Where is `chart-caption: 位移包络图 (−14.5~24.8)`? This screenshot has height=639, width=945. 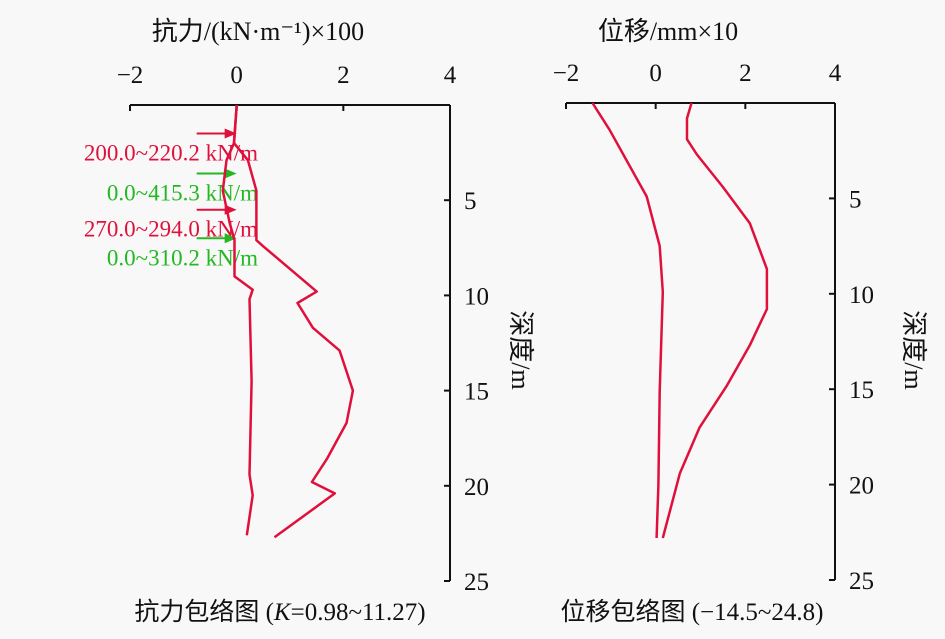 chart-caption: 位移包络图 (−14.5~24.8) is located at coordinates (691, 612).